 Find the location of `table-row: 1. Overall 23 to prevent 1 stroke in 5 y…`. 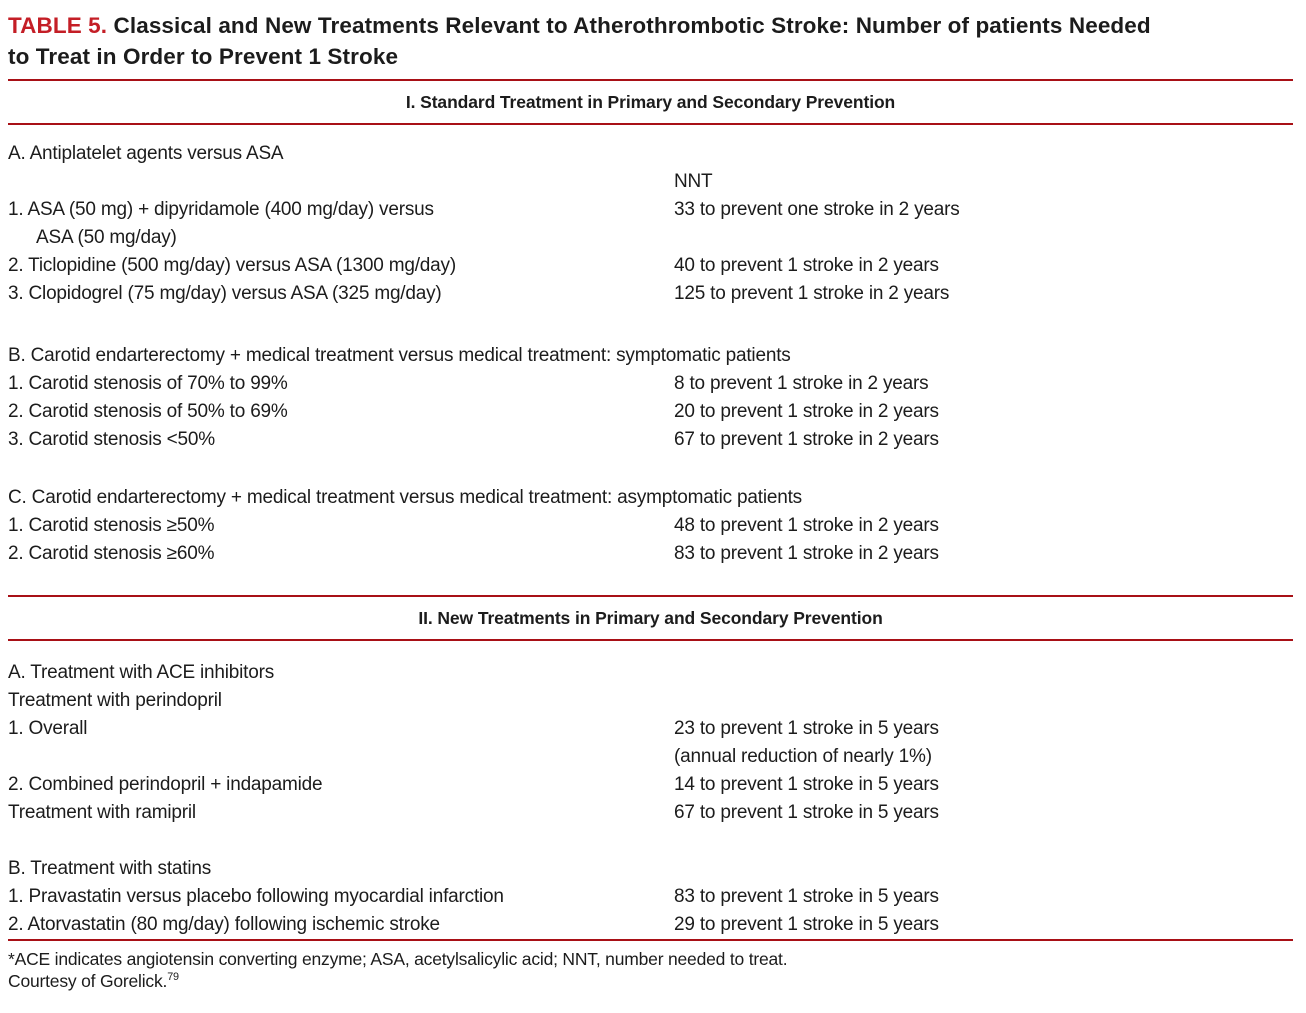

table-row: 1. Overall 23 to prevent 1 stroke in 5 y… is located at coordinates (650, 729).